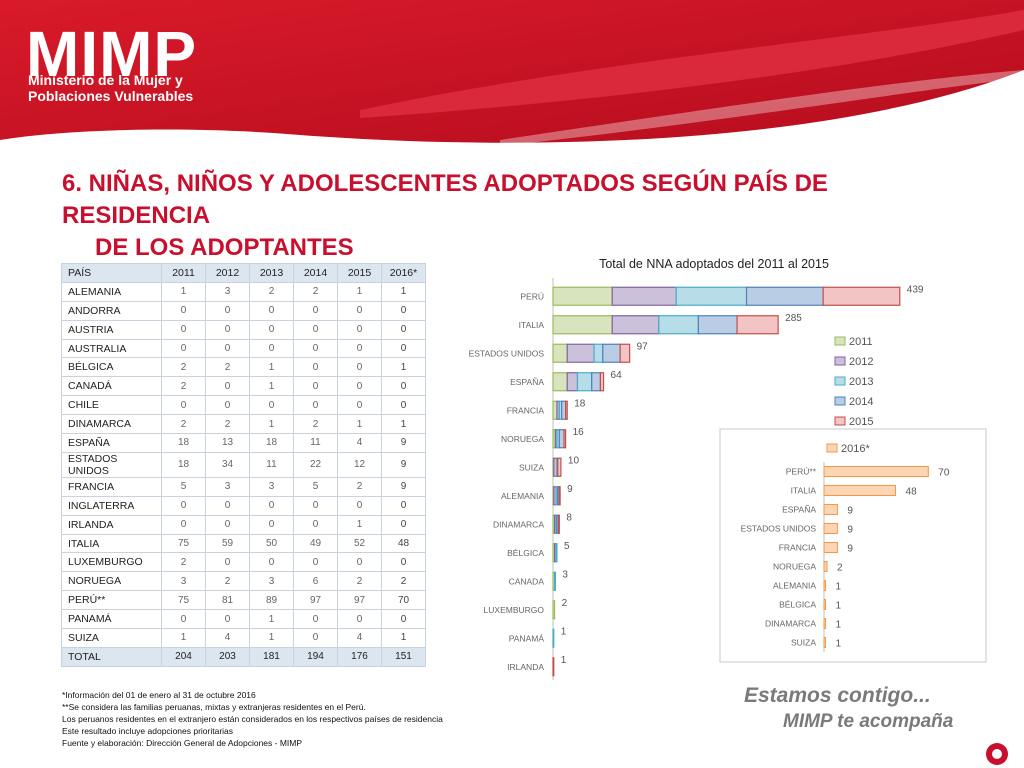 This screenshot has width=1024, height=768. What do you see at coordinates (111, 619) in the screenshot?
I see `country-cell: PANAMÁ` at bounding box center [111, 619].